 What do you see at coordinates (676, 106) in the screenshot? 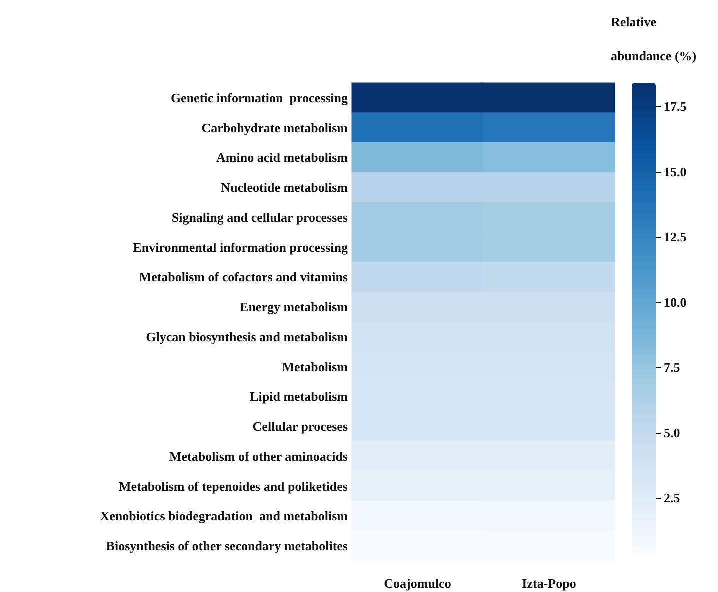
I see `color-bar-label: 17.5` at bounding box center [676, 106].